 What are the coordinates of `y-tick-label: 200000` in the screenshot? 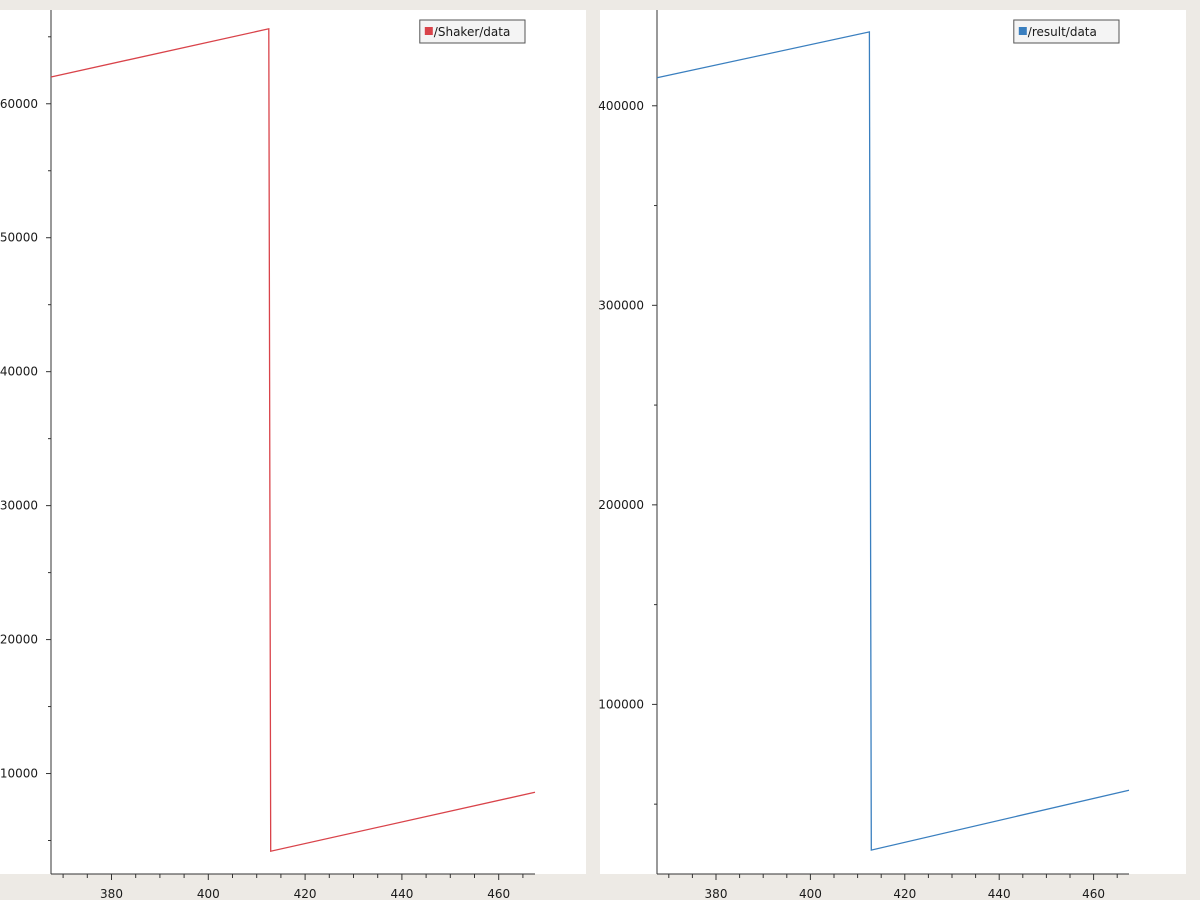 It's located at (621, 505).